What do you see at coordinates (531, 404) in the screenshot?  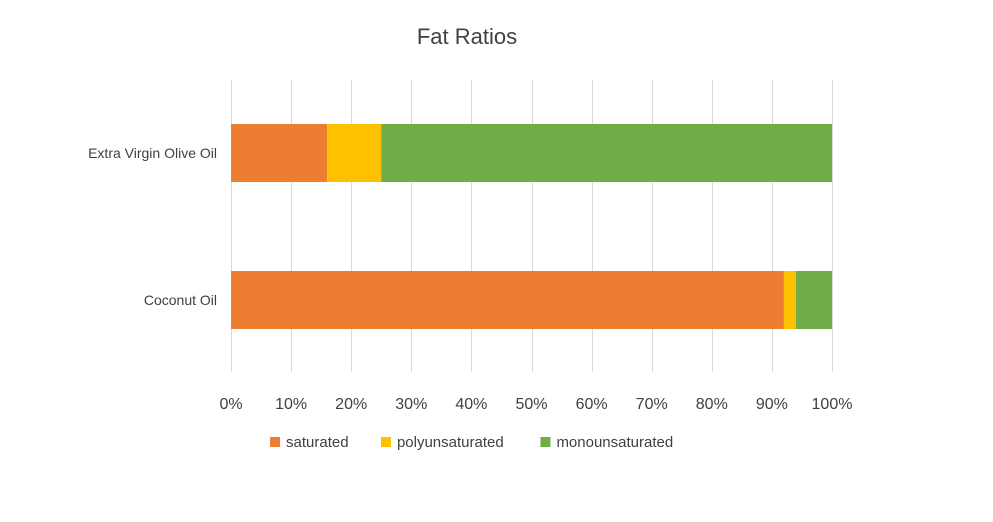 I see `x-tick-label: 50%` at bounding box center [531, 404].